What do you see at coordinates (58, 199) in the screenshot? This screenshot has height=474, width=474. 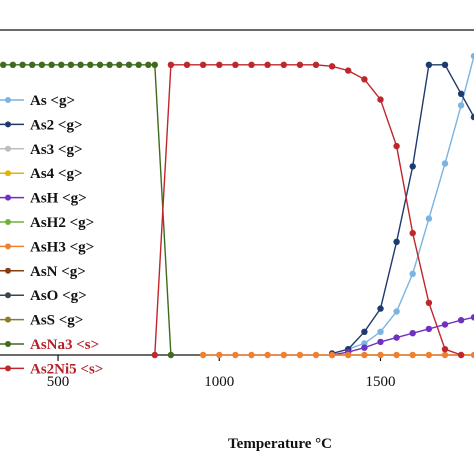 I see `legend-entry-label: AsH <g>` at bounding box center [58, 199].